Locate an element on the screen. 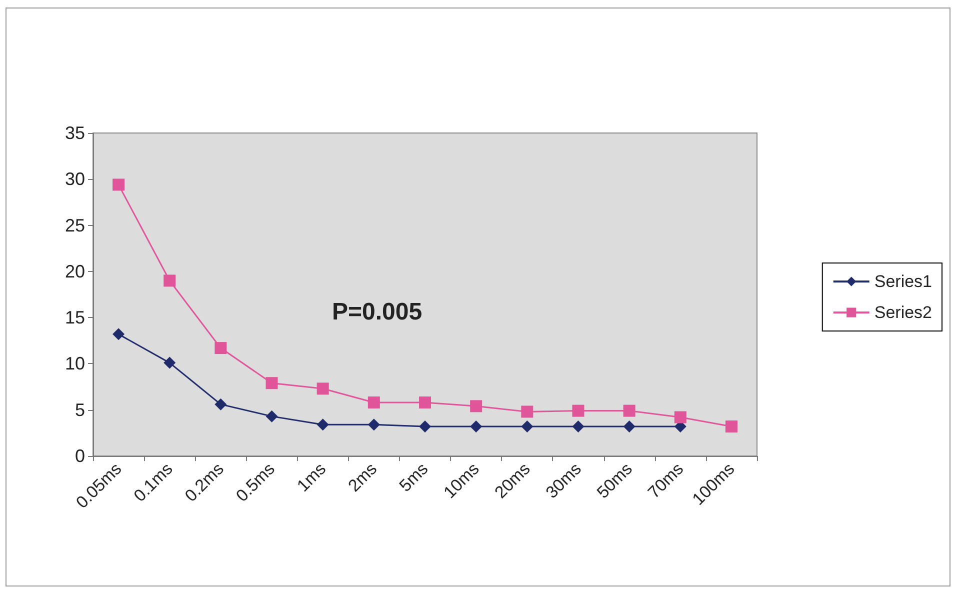 This screenshot has width=956, height=594. y-tick-label: 25 is located at coordinates (74, 225).